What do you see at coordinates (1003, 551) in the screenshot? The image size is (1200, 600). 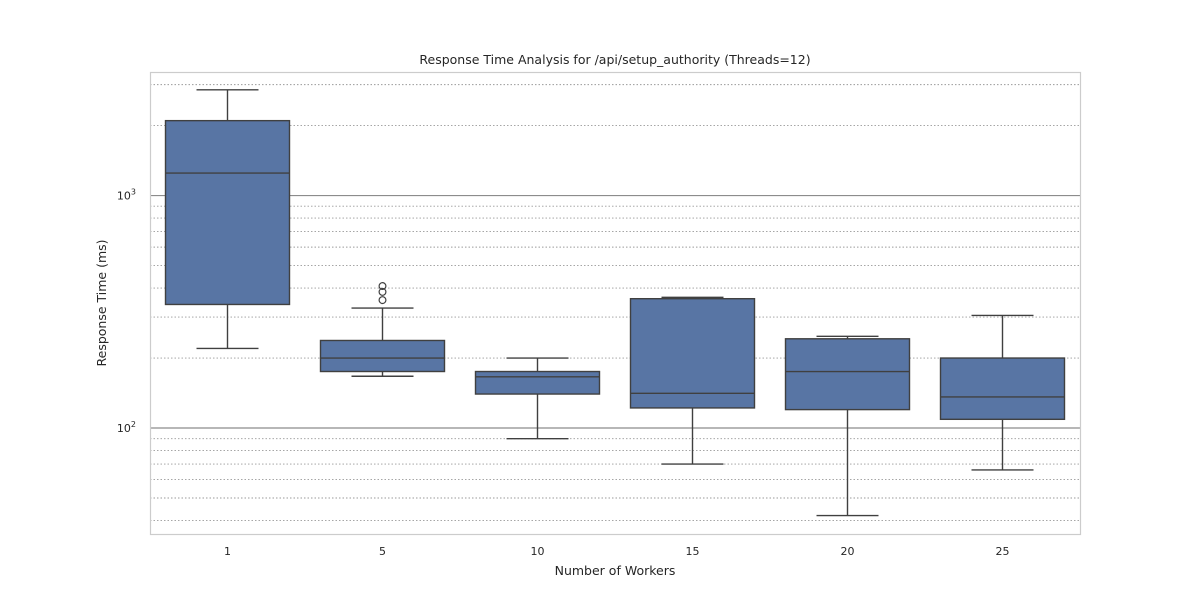 I see `x-tick-label: 25` at bounding box center [1003, 551].